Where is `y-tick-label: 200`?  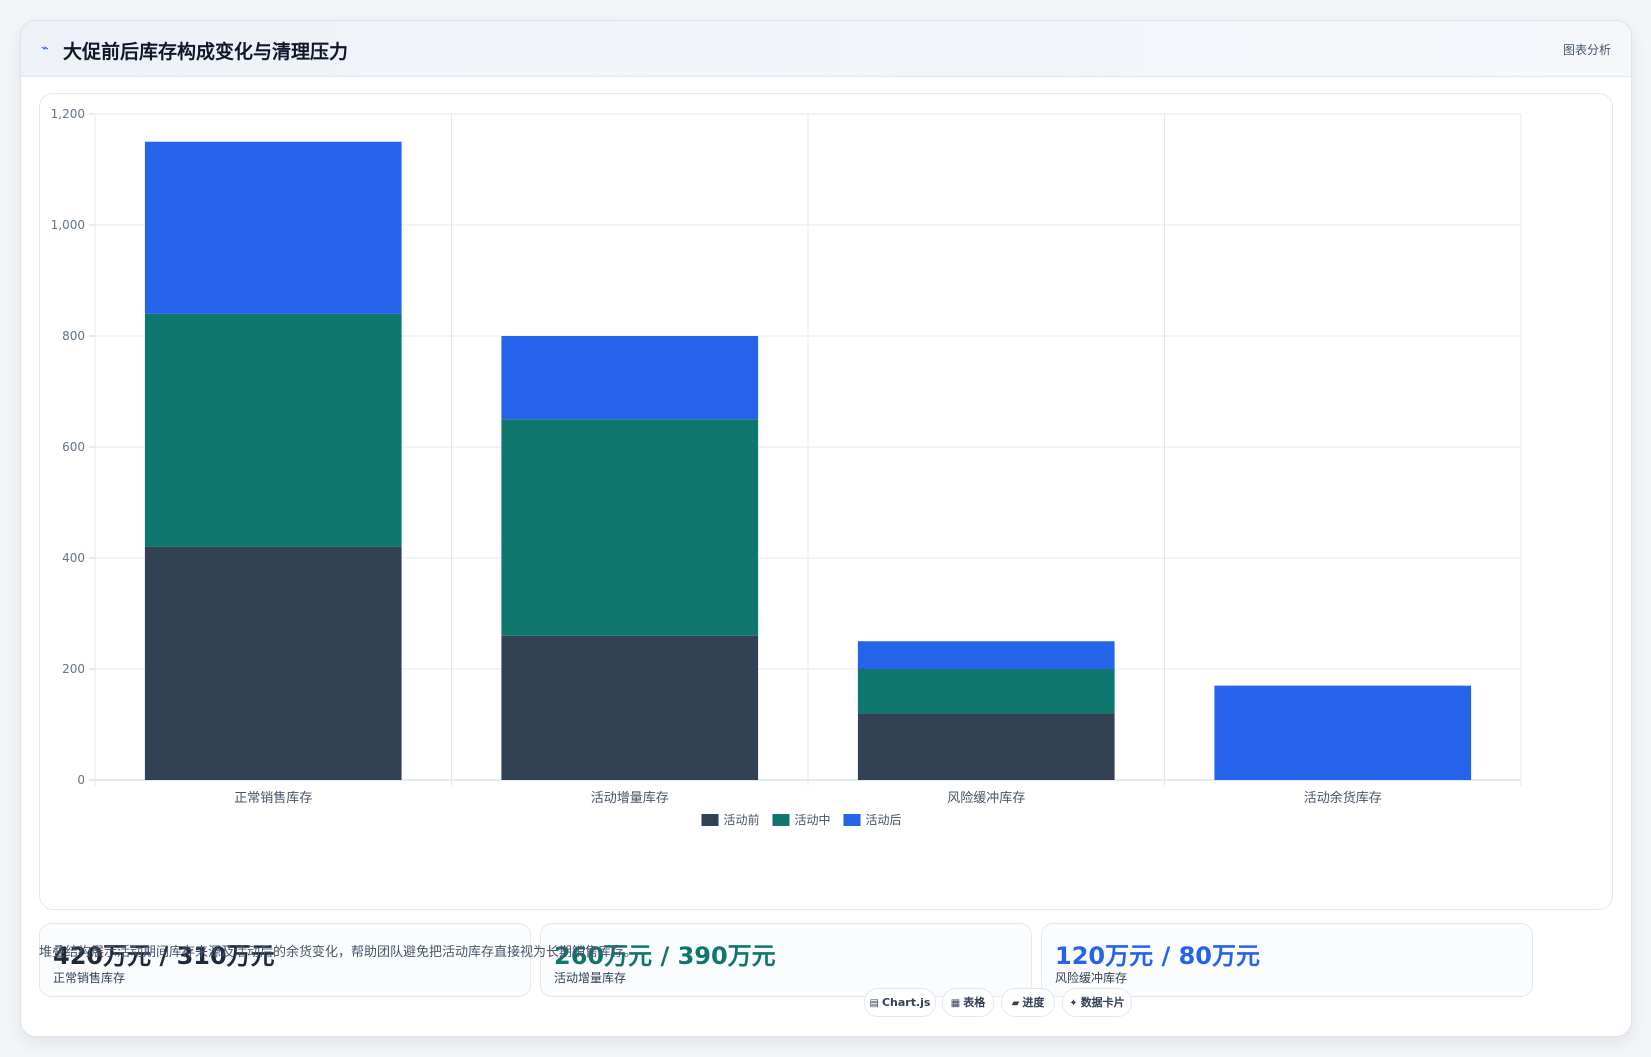 y-tick-label: 200 is located at coordinates (73, 669).